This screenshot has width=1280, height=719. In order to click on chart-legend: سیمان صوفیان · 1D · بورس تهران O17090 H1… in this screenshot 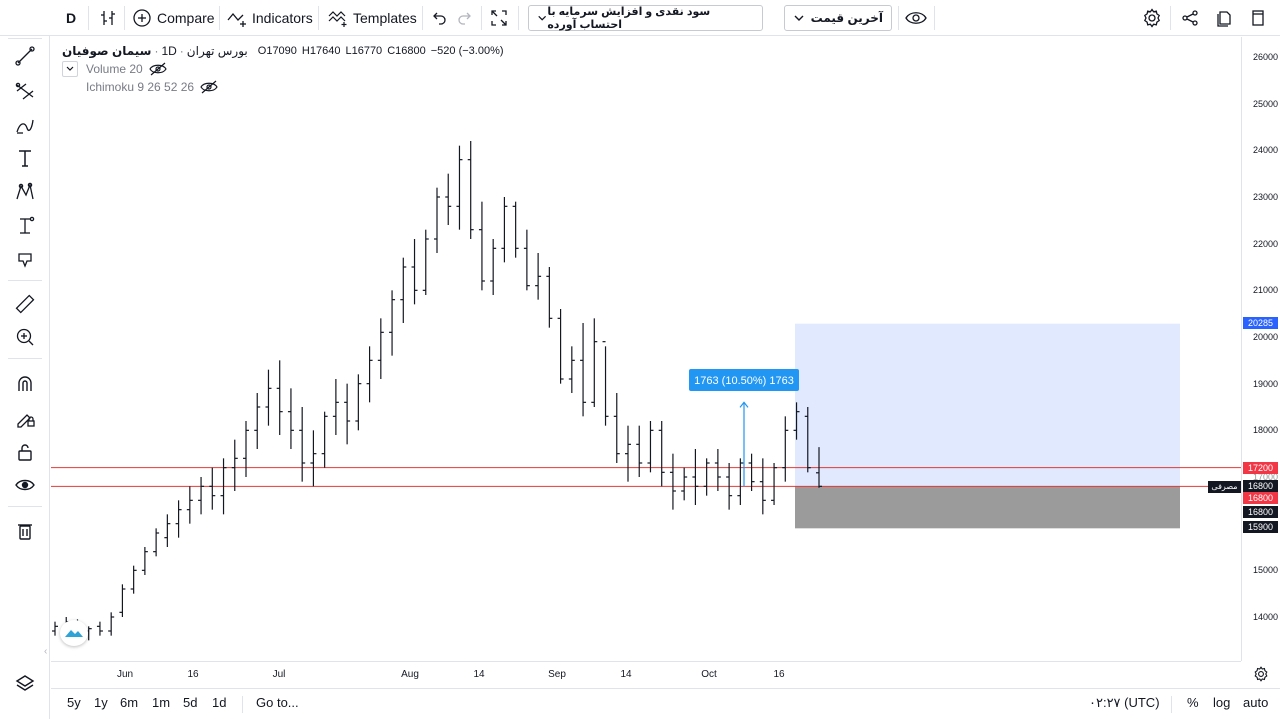, I will do `click(283, 69)`.